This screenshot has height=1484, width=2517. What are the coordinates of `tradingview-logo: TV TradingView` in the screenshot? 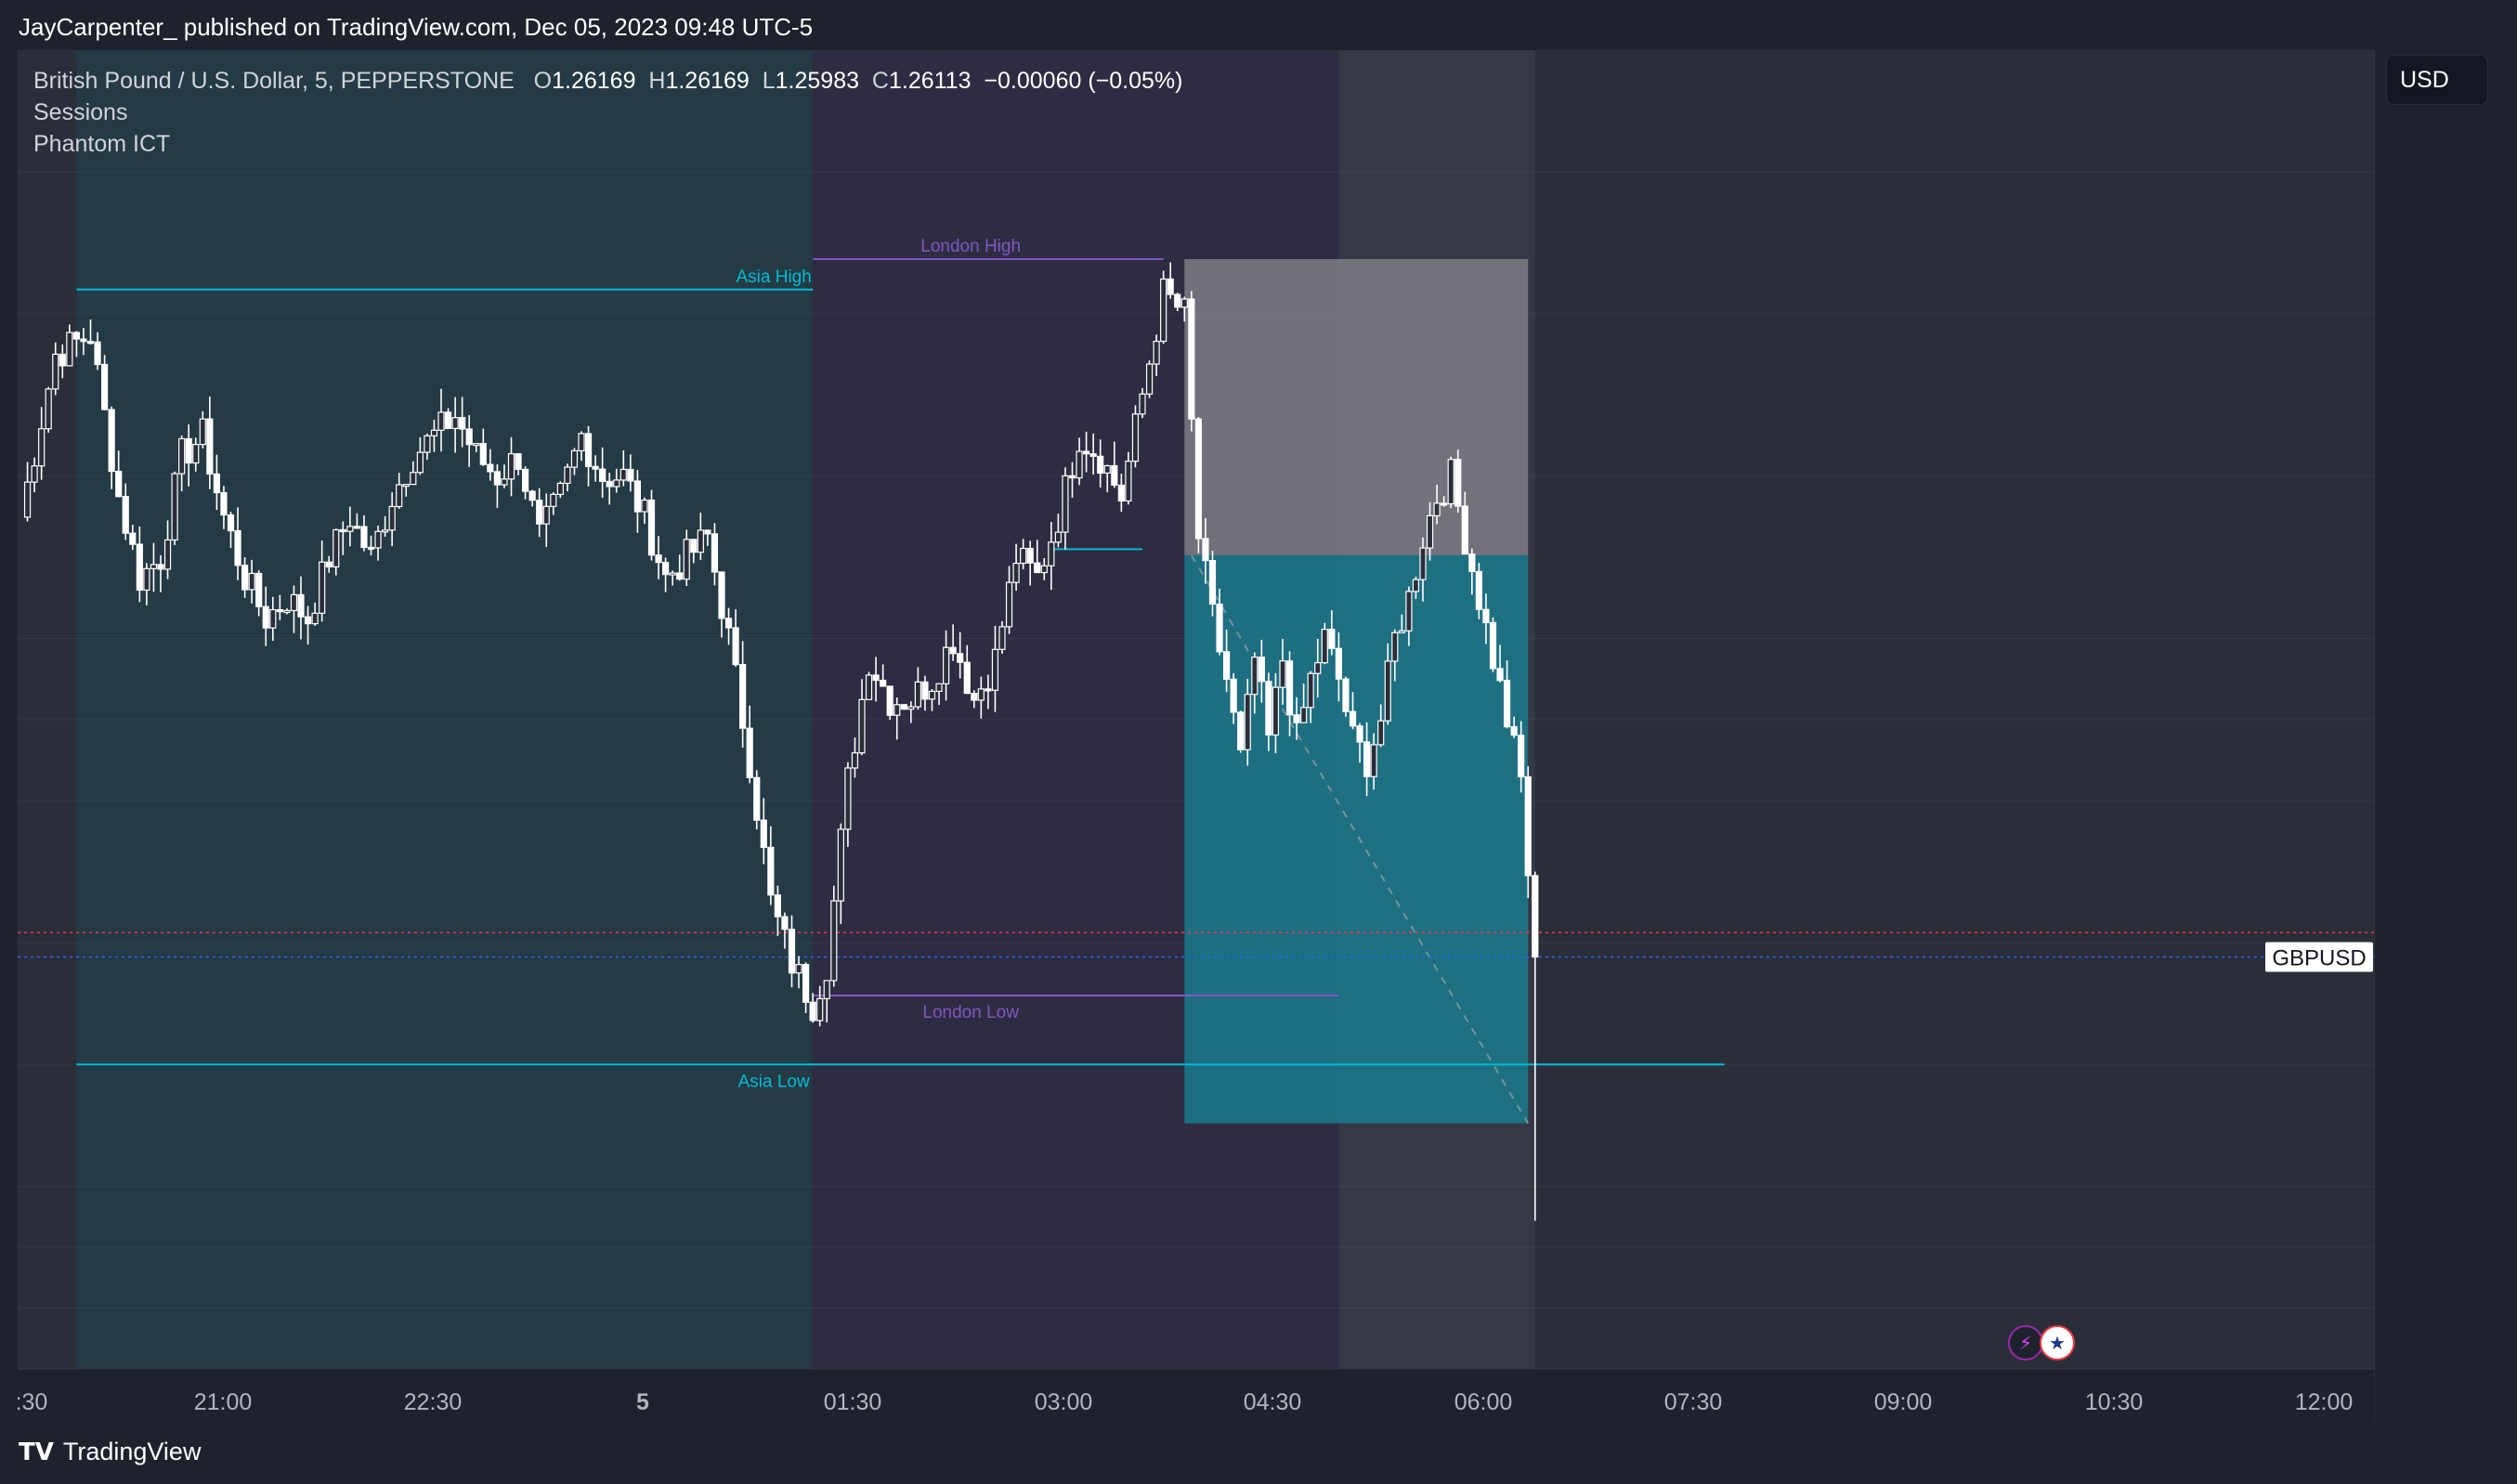 It's located at (110, 1452).